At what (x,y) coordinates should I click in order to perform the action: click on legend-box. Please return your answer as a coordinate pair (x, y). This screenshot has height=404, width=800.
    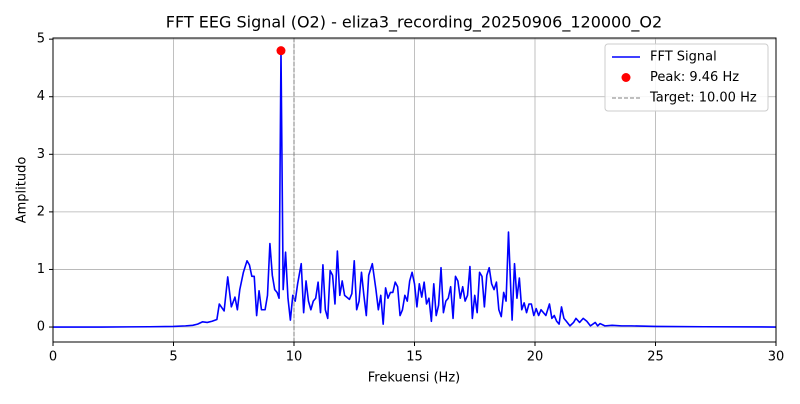
    Looking at the image, I should click on (686, 77).